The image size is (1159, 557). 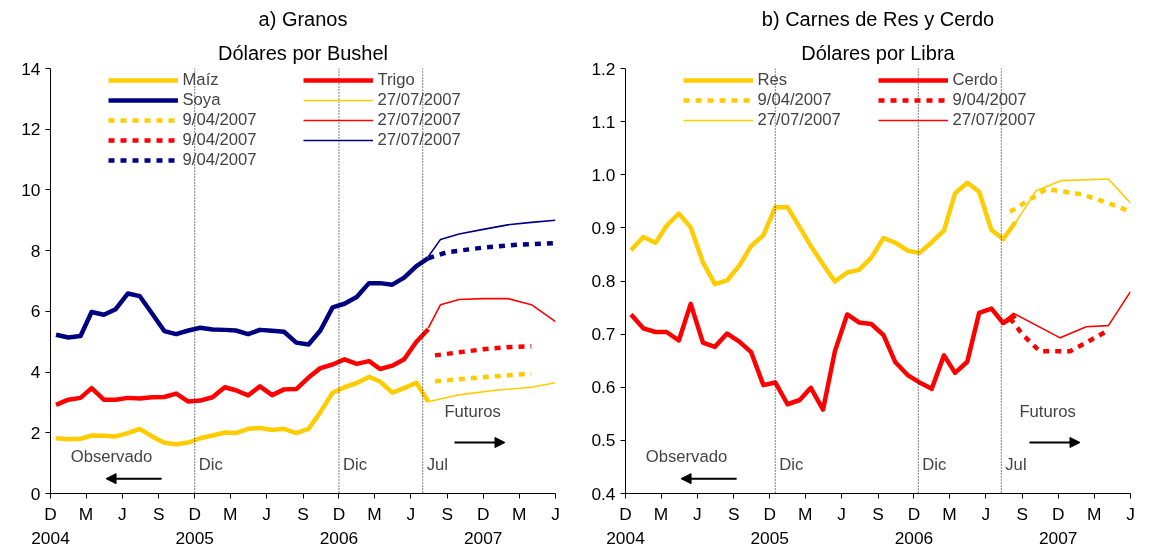 What do you see at coordinates (35, 250) in the screenshot?
I see `y-tick-label: 8` at bounding box center [35, 250].